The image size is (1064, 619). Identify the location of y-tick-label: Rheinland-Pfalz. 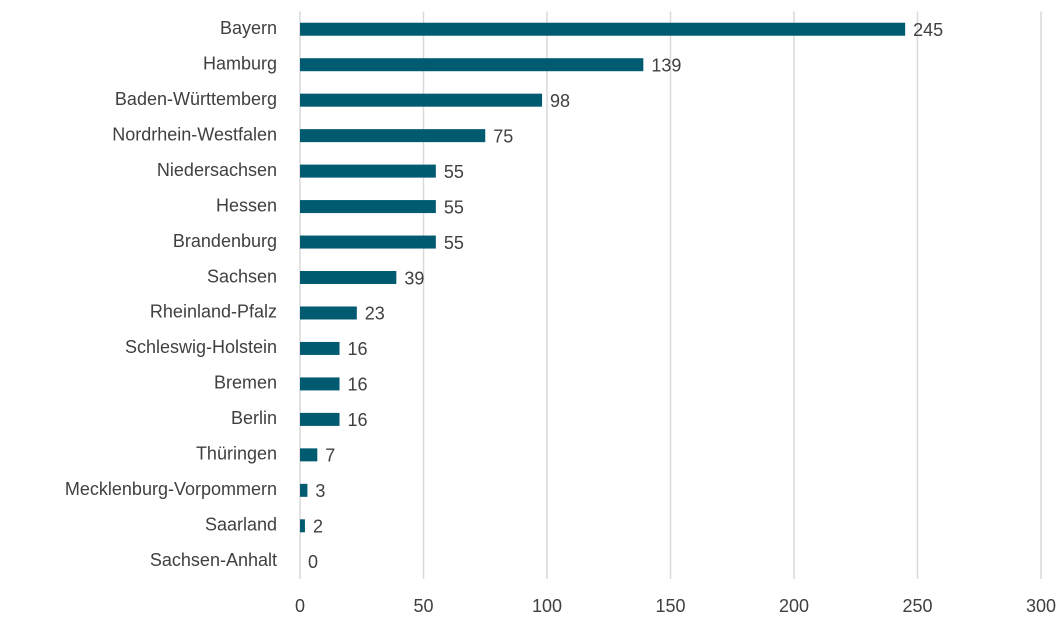
(213, 312).